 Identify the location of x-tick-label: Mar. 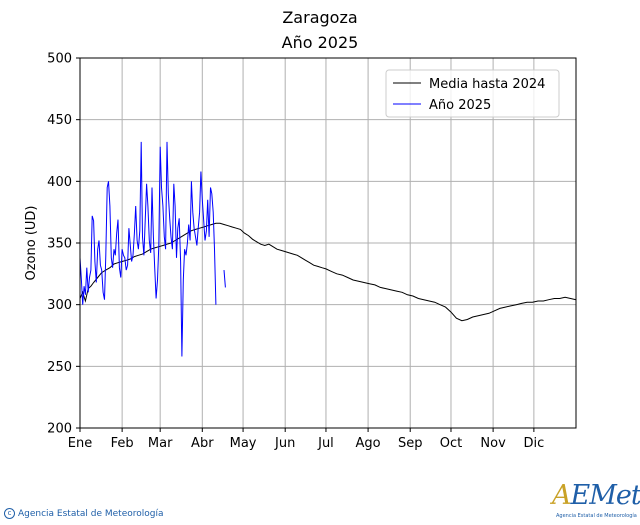
(160, 443).